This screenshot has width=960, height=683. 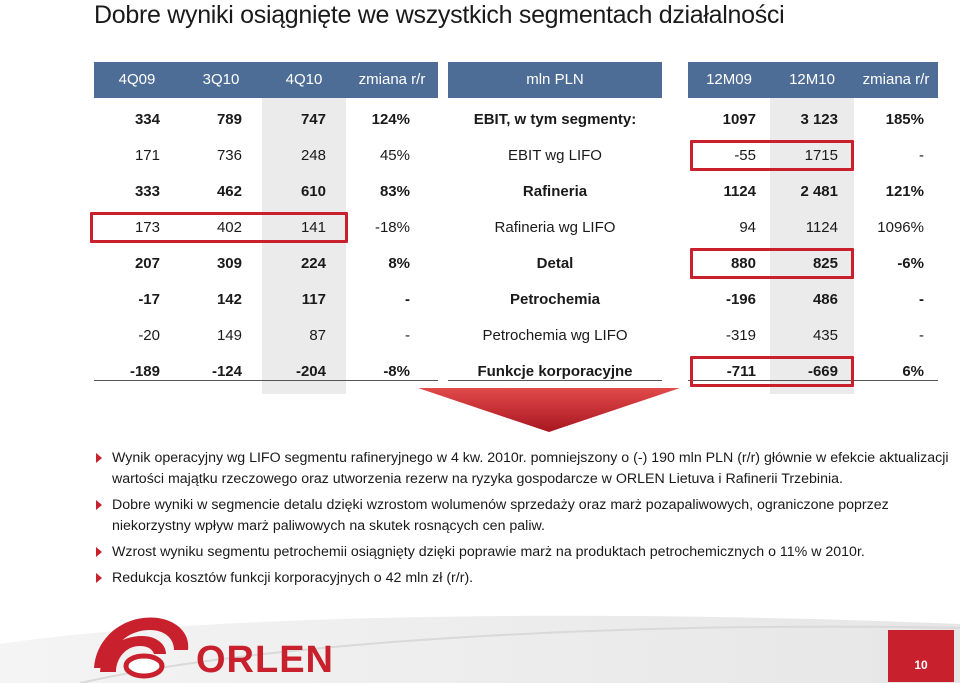 I want to click on cell-change-annual: 121%, so click(x=904, y=191).